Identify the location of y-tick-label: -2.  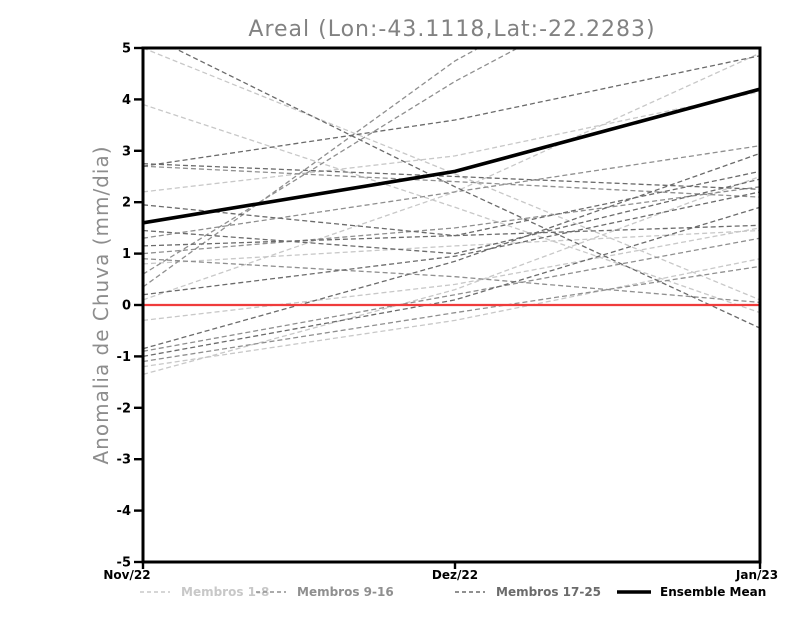
(124, 408).